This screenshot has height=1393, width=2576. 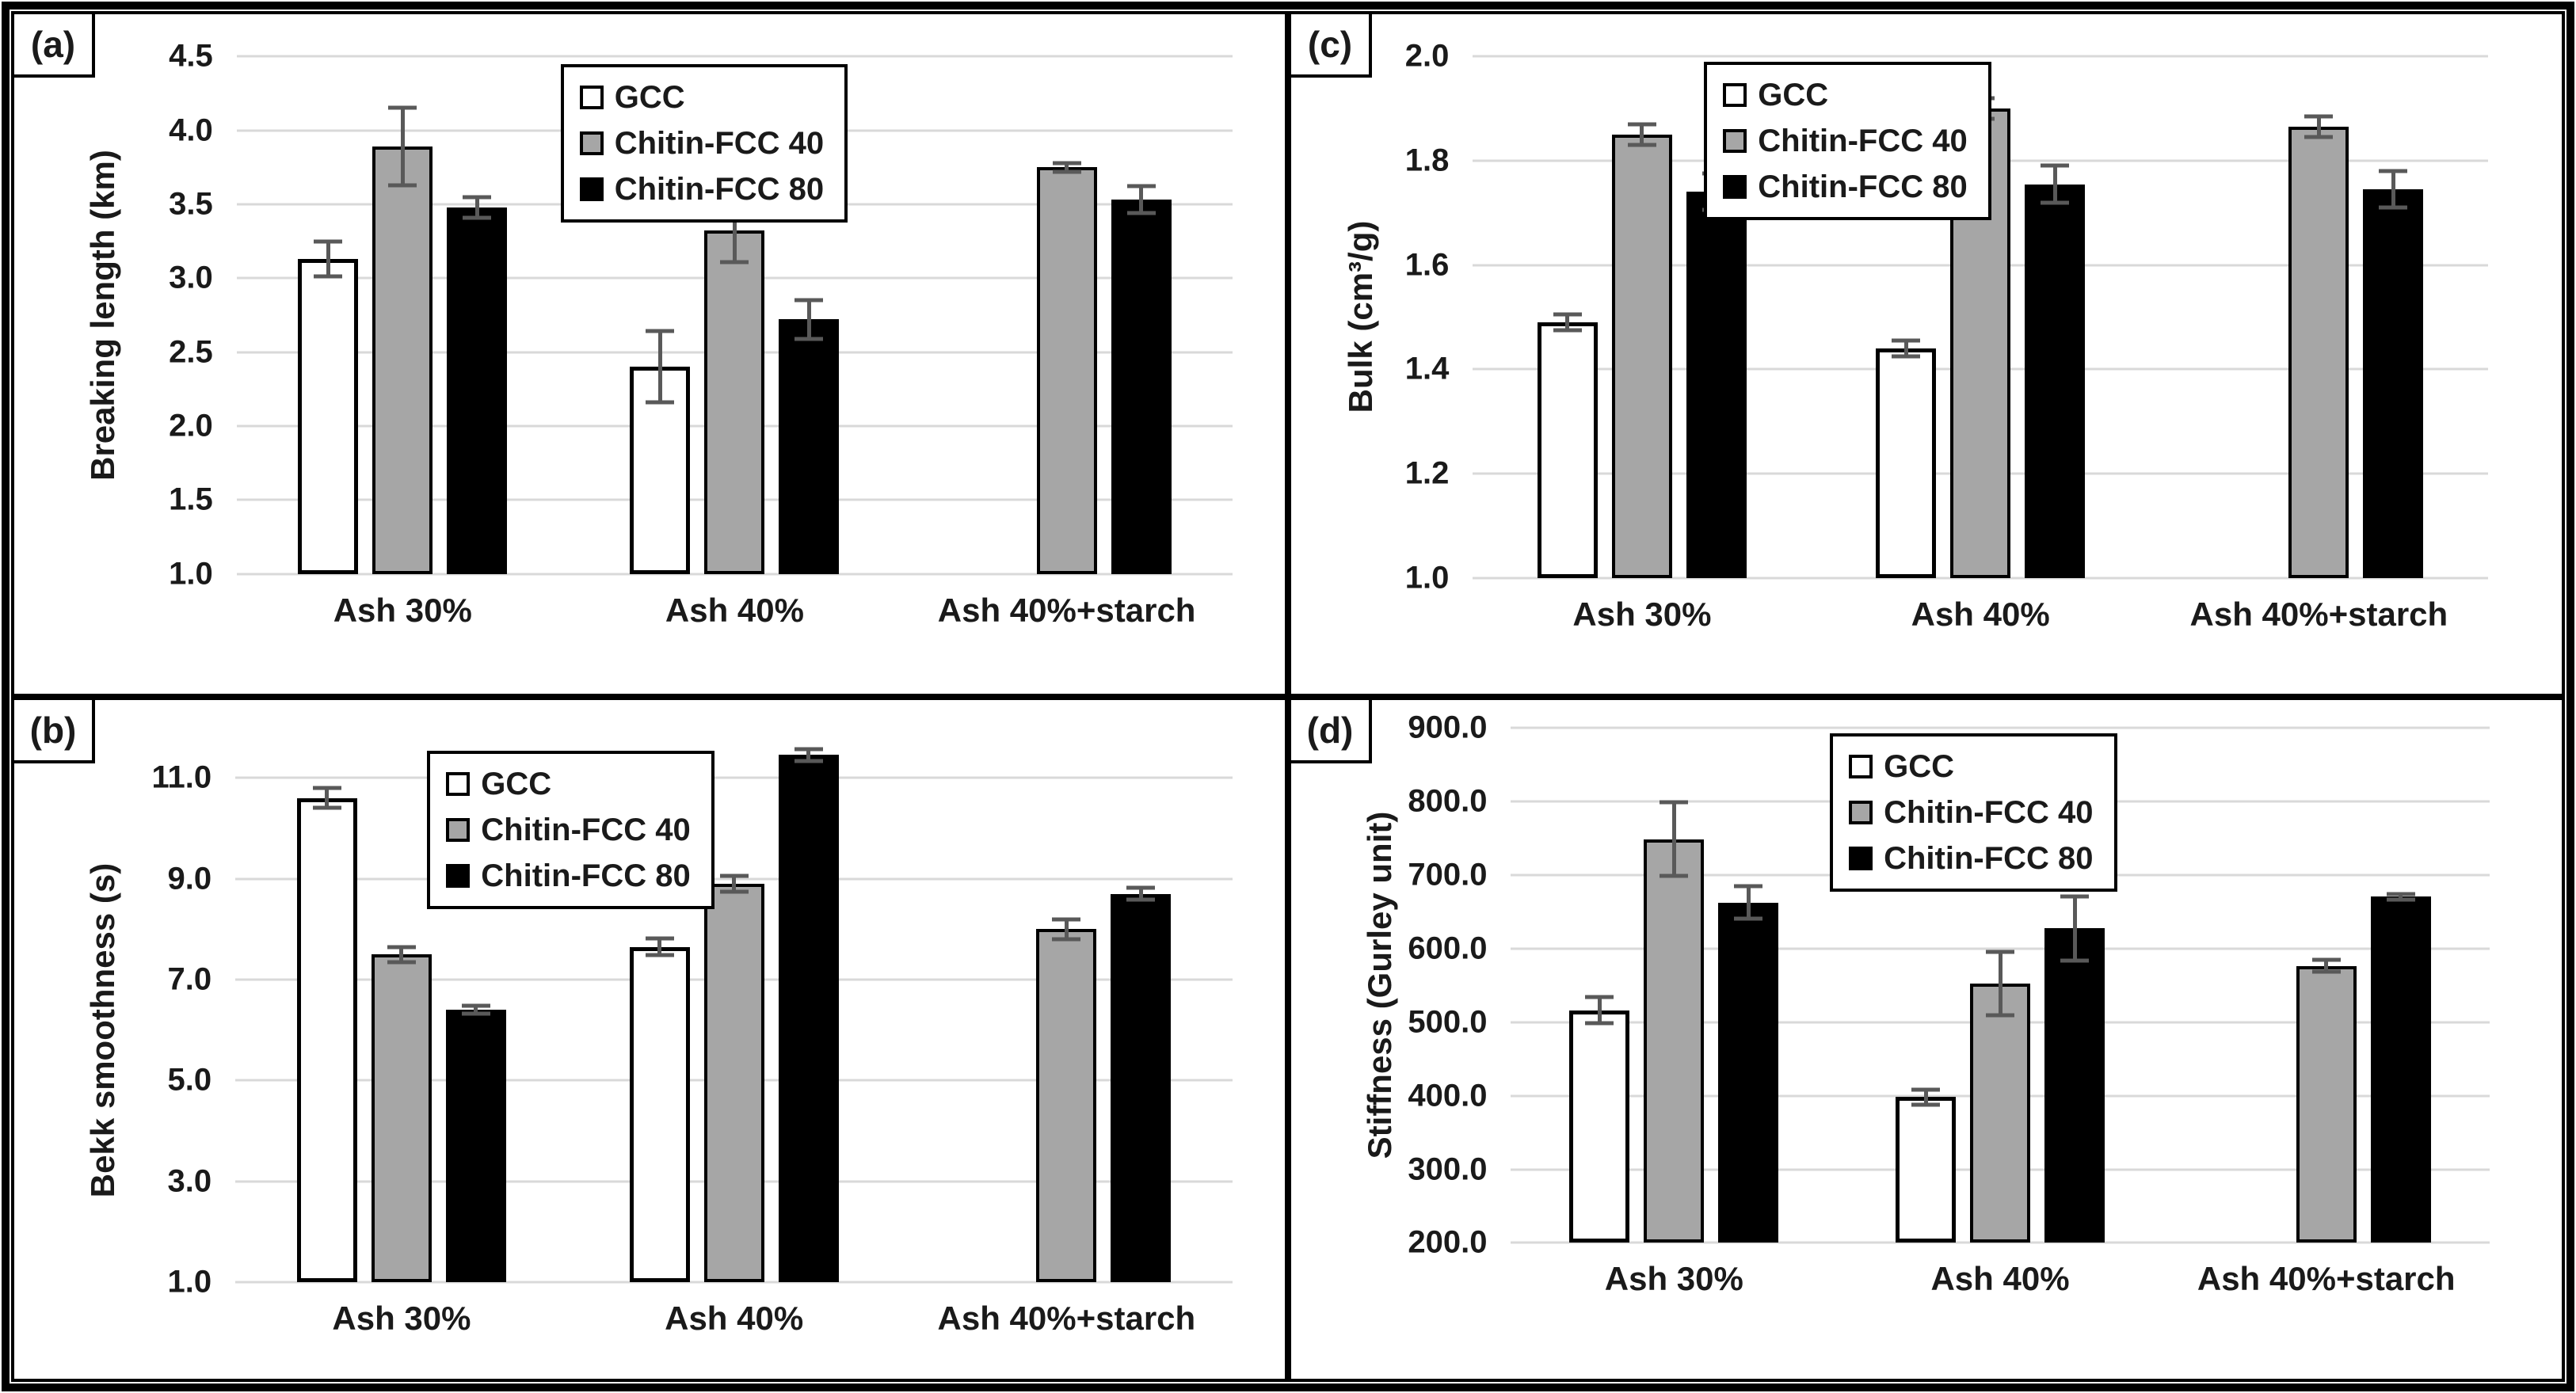 I want to click on y-axis-title: Breaking length (km), so click(x=103, y=315).